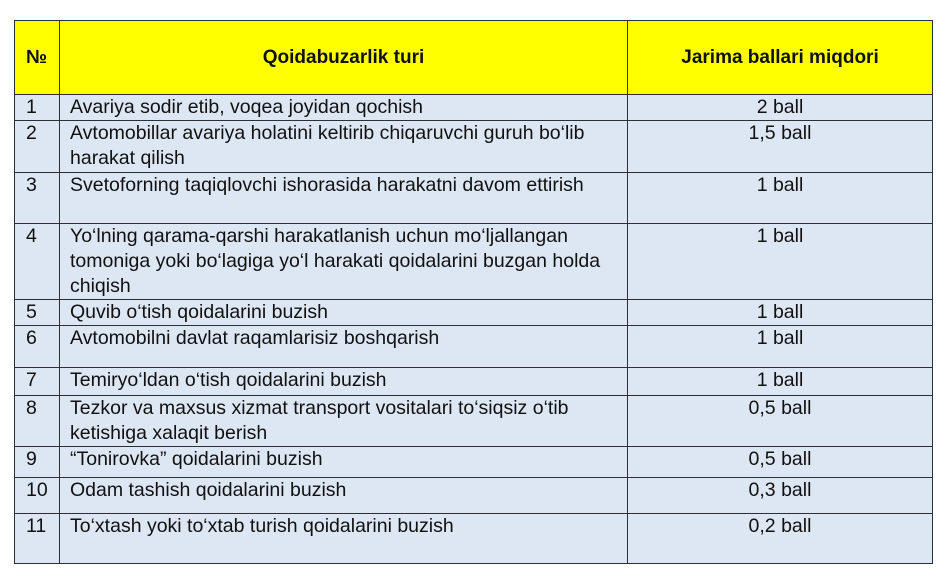 The width and height of the screenshot is (945, 583). I want to click on row-number: 4, so click(37, 261).